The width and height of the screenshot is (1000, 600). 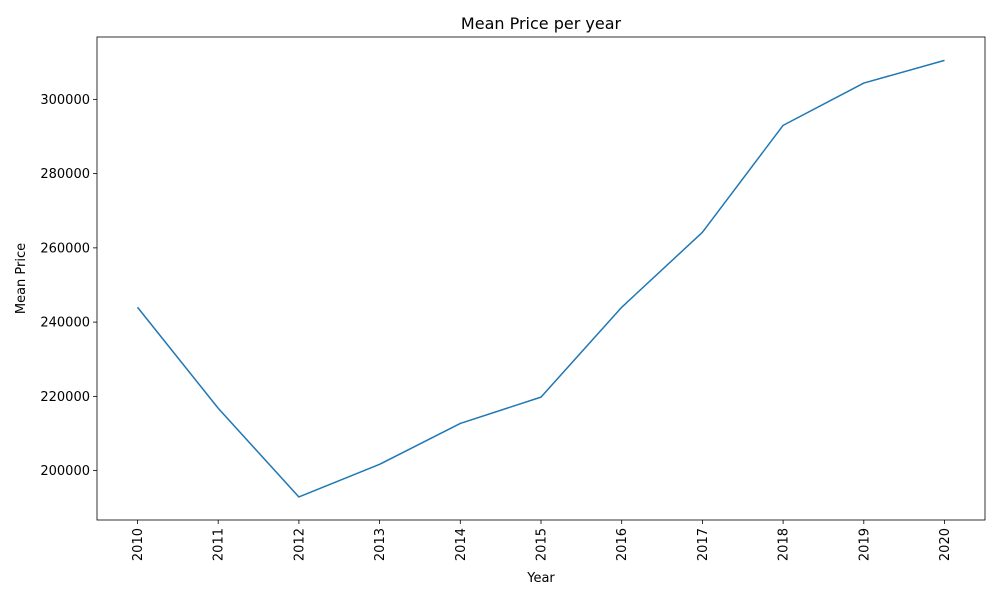 I want to click on x-tick-label: 2019, so click(x=864, y=544).